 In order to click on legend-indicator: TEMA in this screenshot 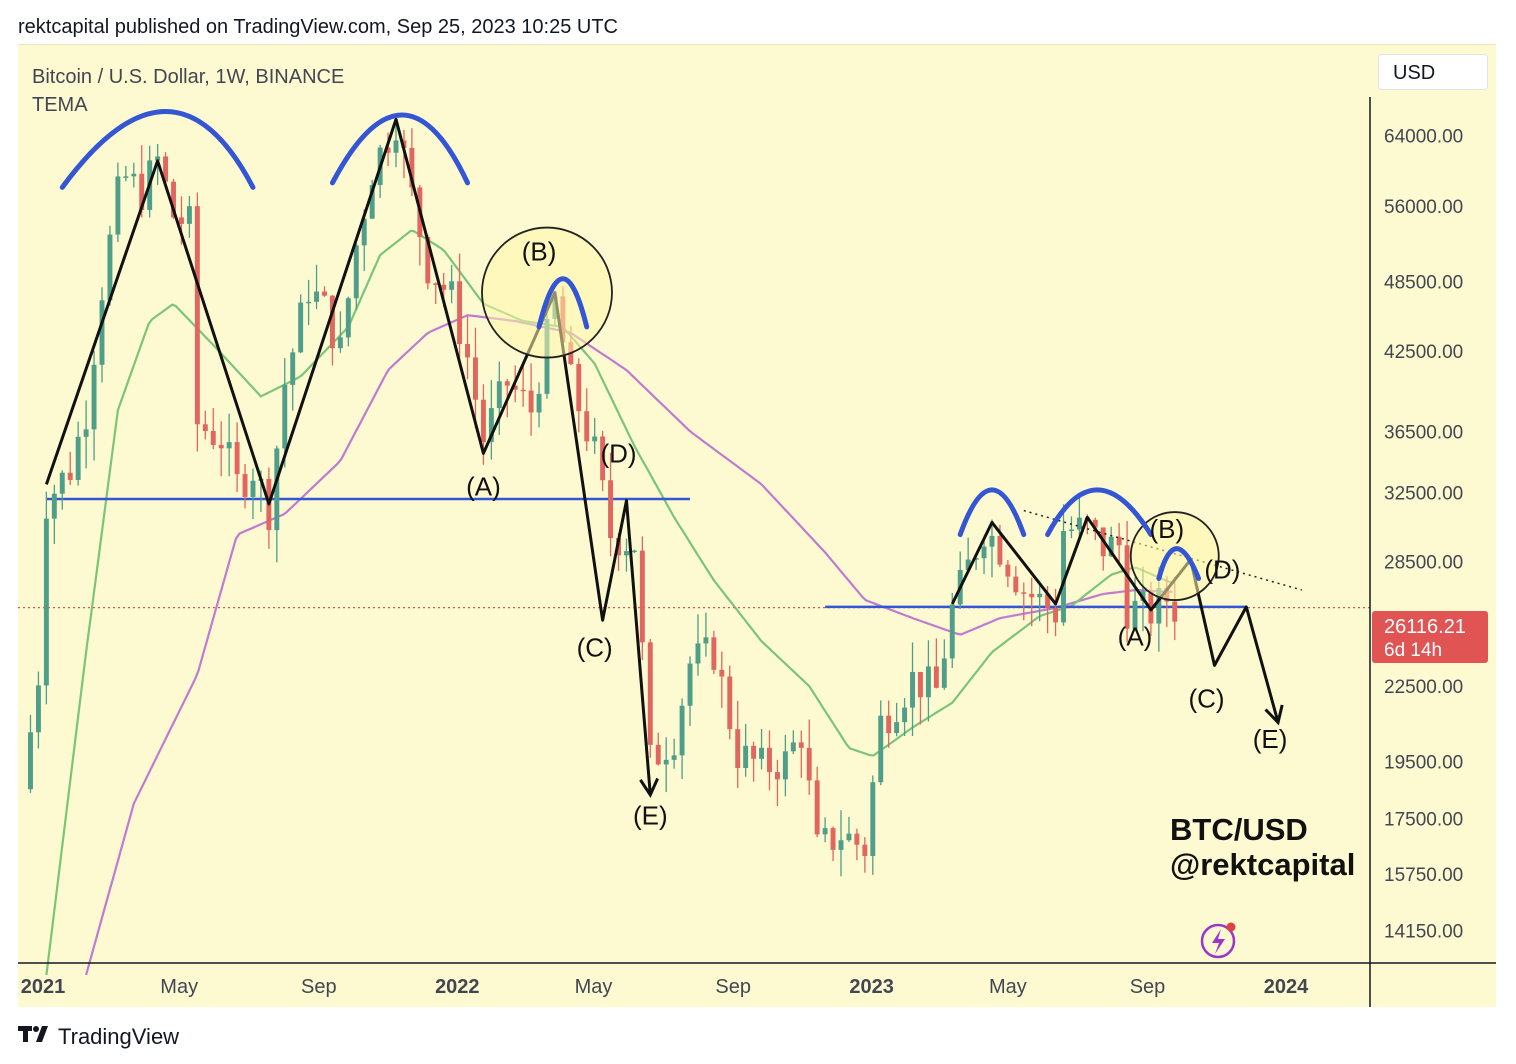, I will do `click(60, 105)`.